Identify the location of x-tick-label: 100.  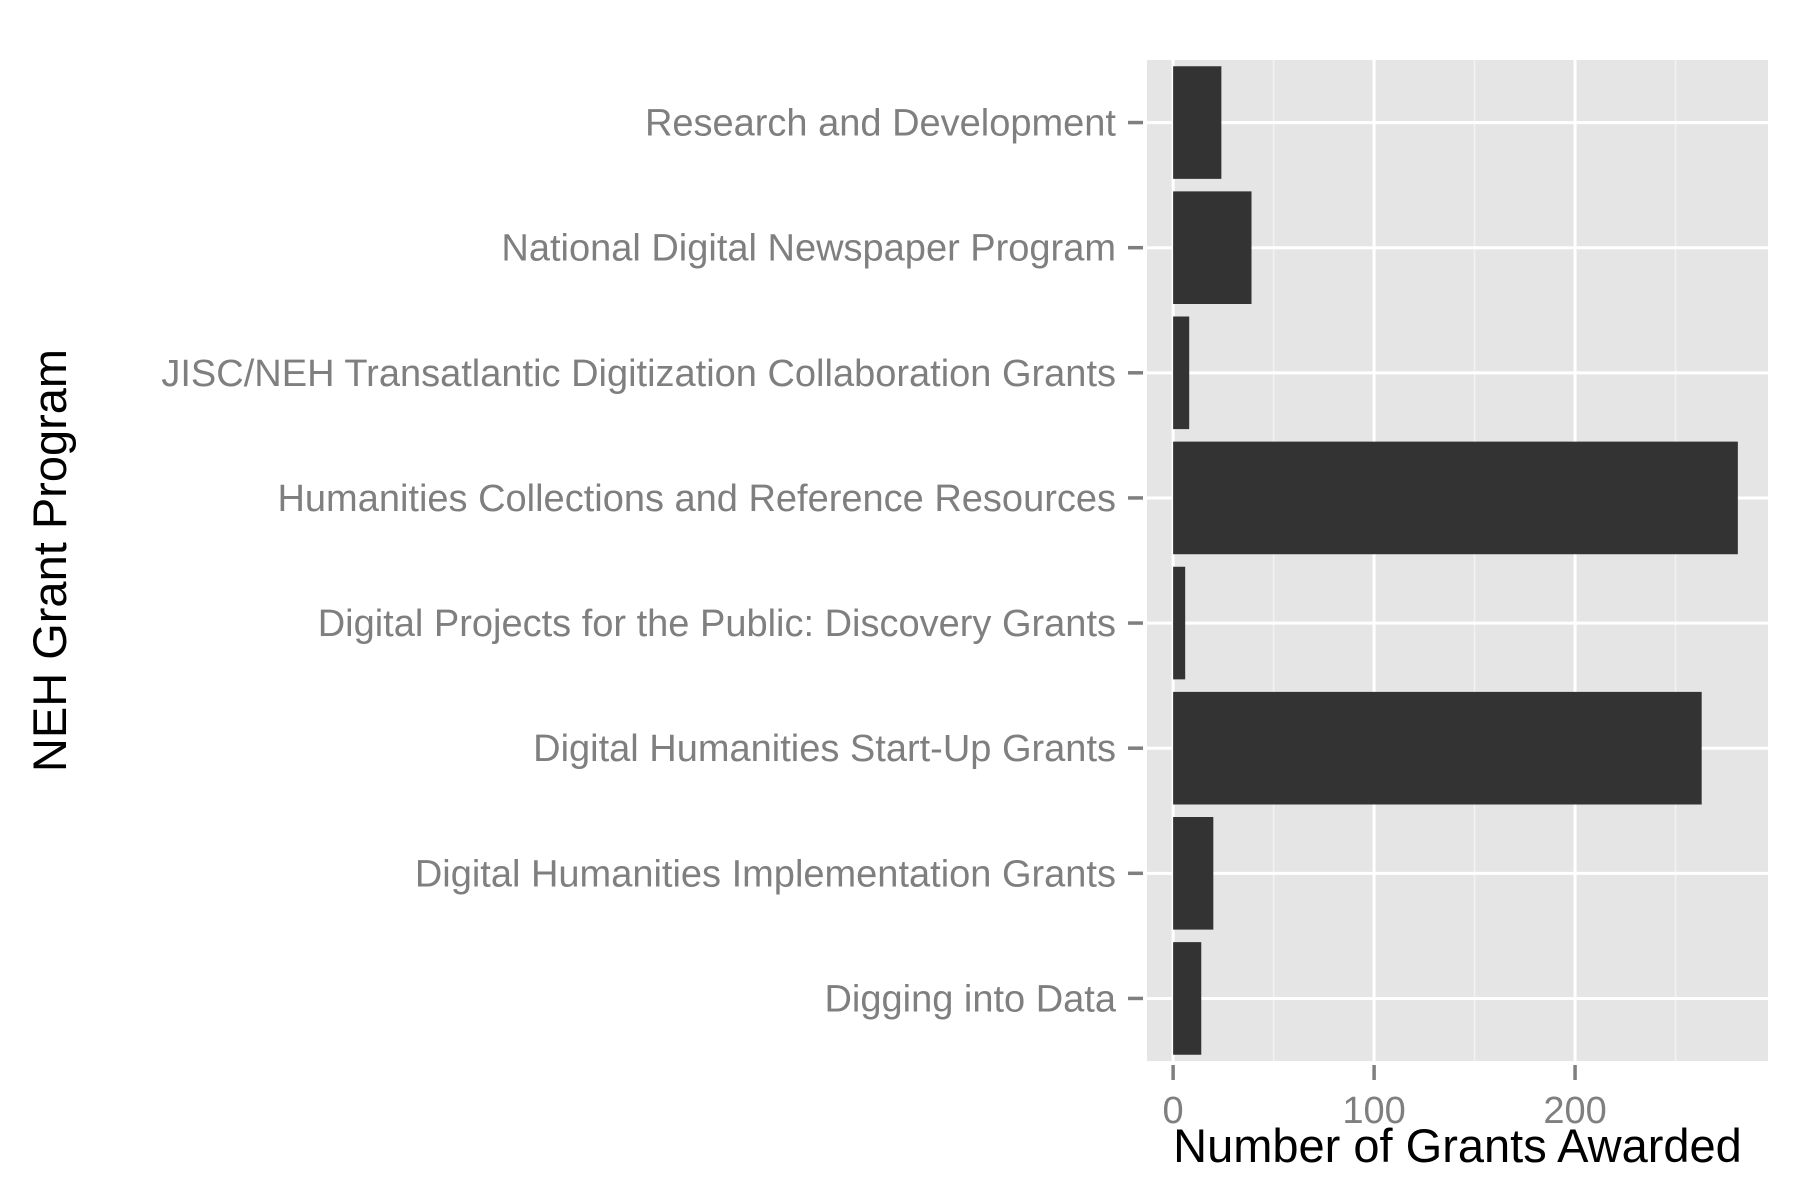
(1373, 1111).